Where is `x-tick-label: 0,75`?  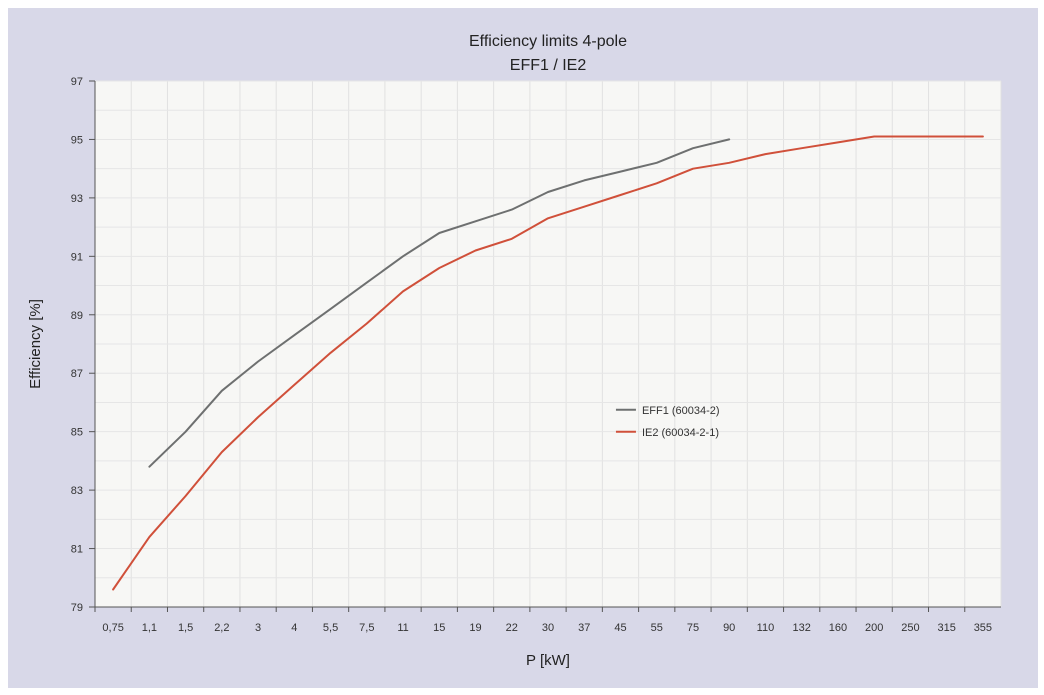 x-tick-label: 0,75 is located at coordinates (112, 628).